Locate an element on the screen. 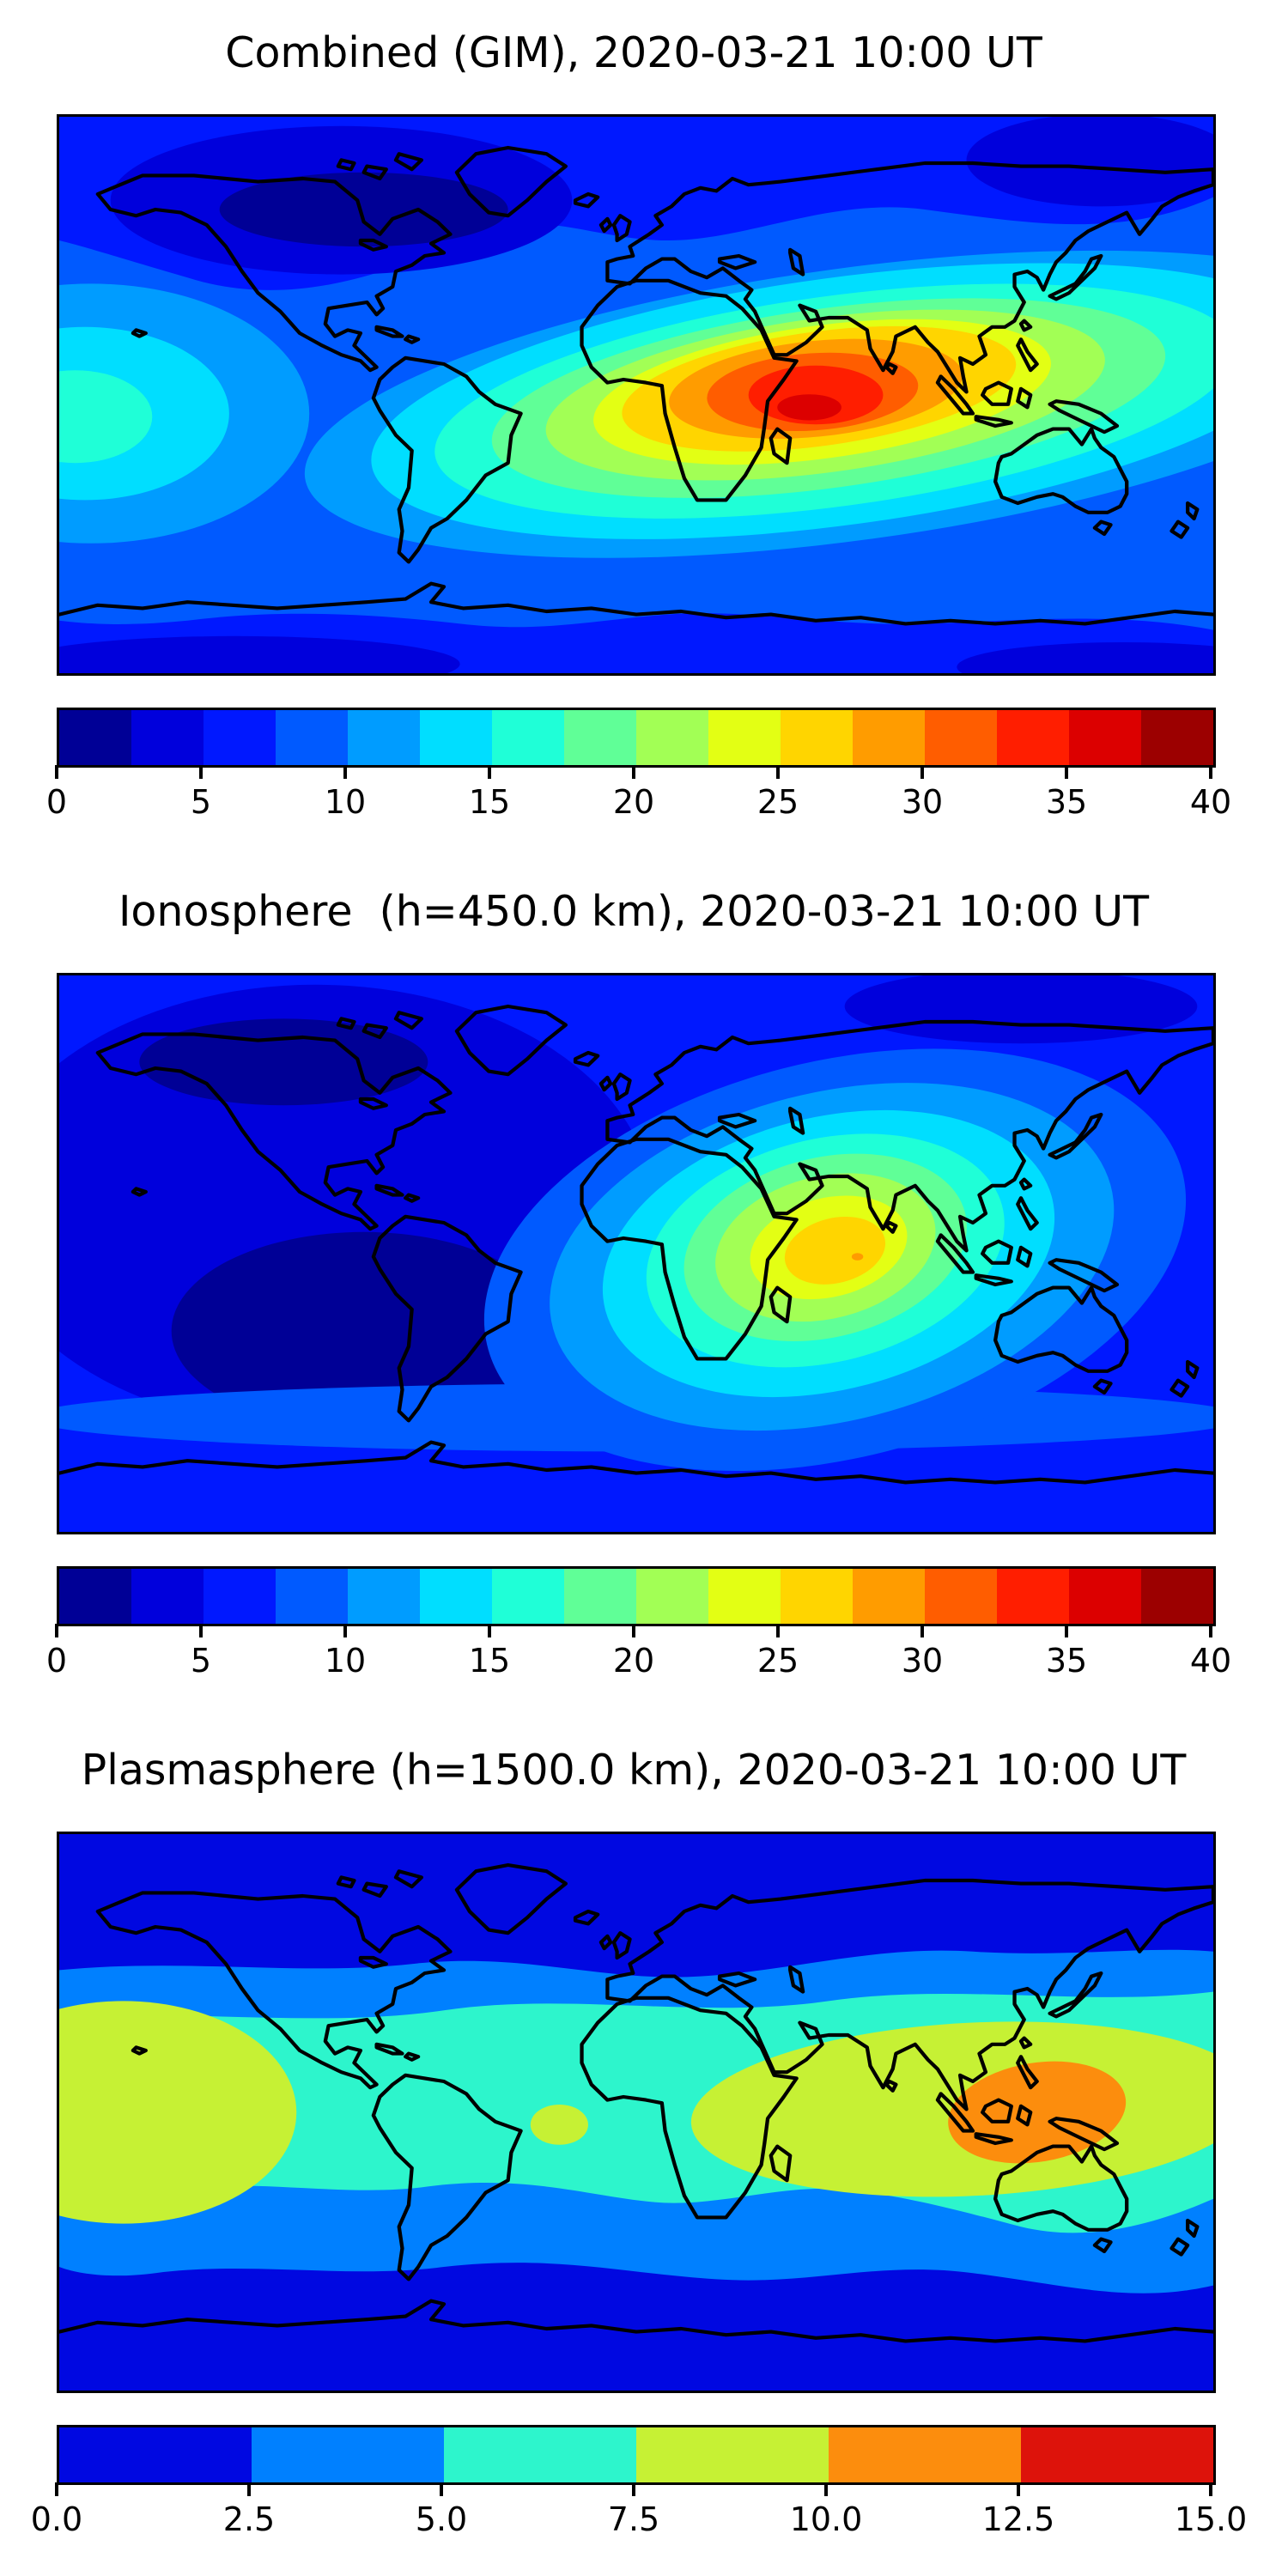 The height and width of the screenshot is (2576, 1288). colorbar-tick-label: 35 is located at coordinates (1067, 802).